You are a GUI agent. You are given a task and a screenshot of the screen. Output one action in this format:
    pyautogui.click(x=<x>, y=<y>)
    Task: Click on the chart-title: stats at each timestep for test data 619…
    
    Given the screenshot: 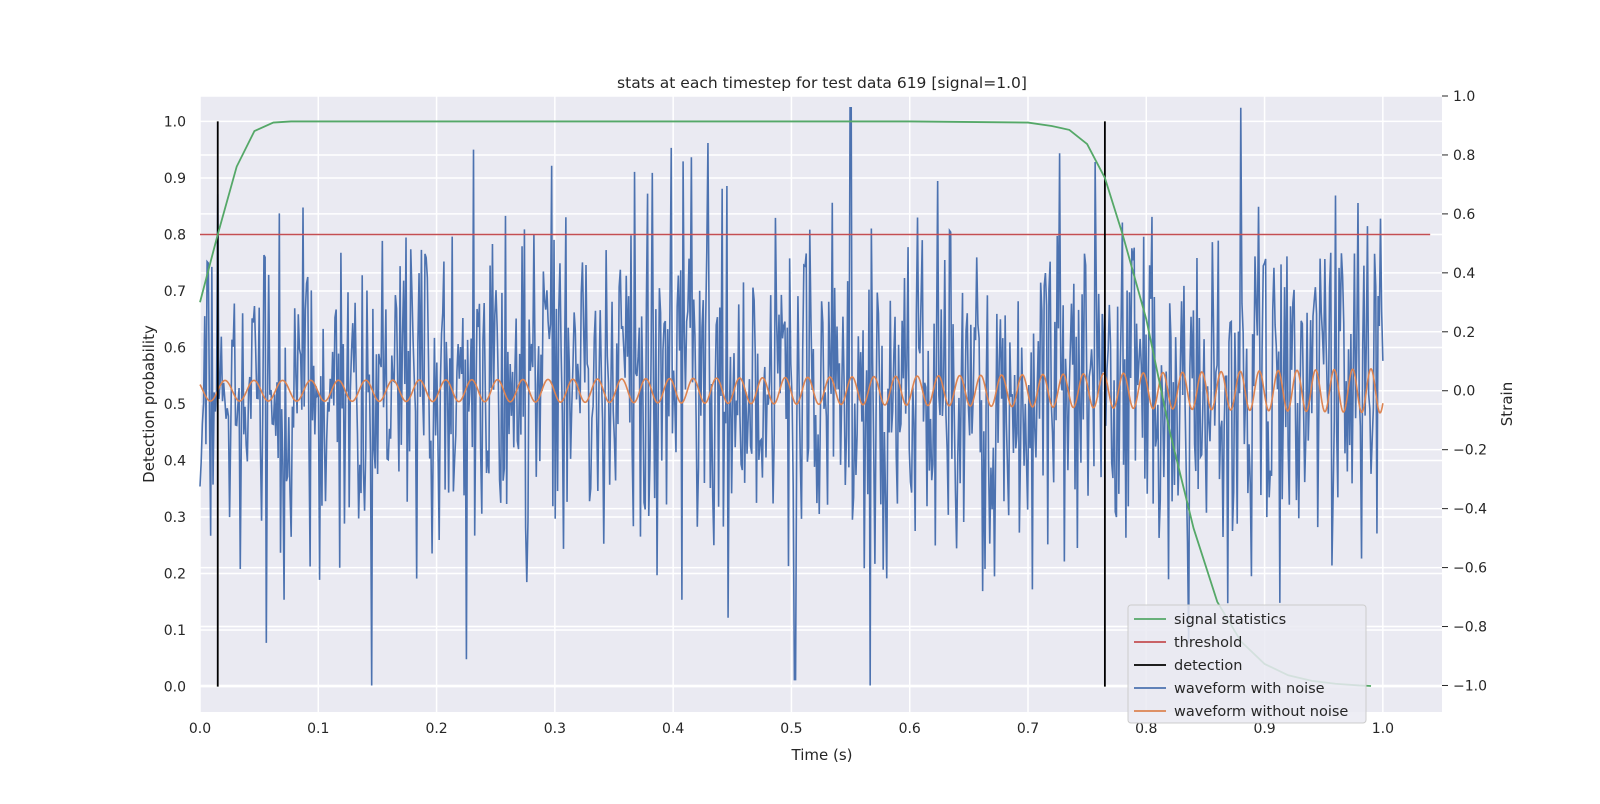 What is the action you would take?
    pyautogui.click(x=822, y=83)
    